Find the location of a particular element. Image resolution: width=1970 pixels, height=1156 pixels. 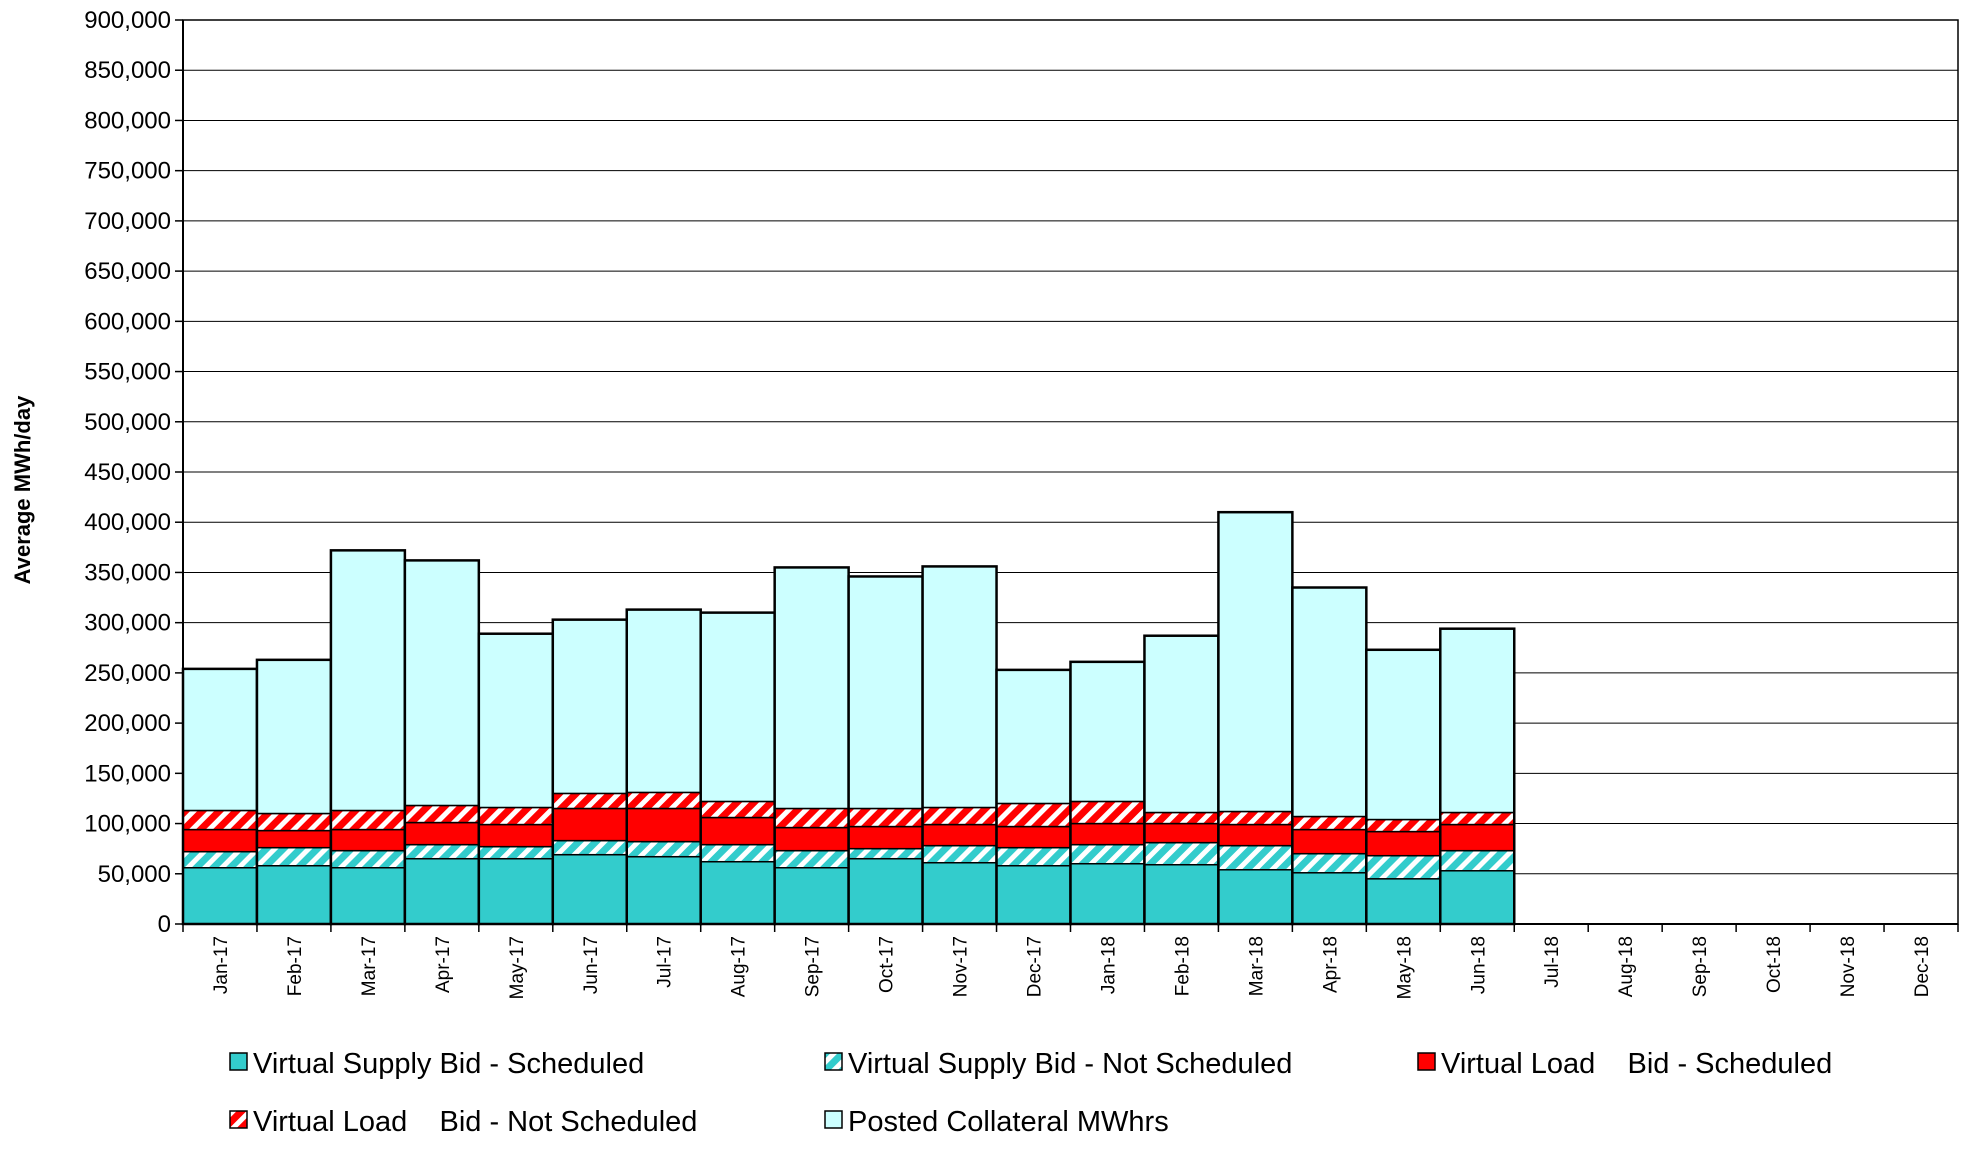

x-tick-label: Apr-18 is located at coordinates (1330, 964).